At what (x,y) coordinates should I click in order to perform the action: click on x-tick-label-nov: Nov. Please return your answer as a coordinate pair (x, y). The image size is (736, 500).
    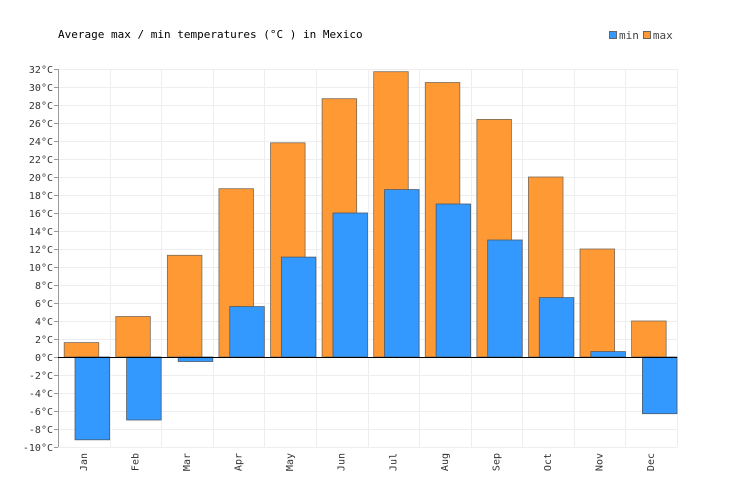
    Looking at the image, I should click on (600, 462).